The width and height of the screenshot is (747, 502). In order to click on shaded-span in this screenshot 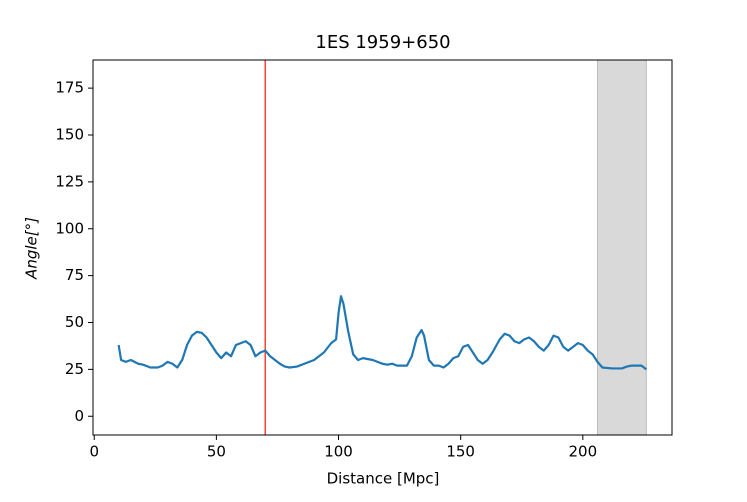, I will do `click(621, 247)`.